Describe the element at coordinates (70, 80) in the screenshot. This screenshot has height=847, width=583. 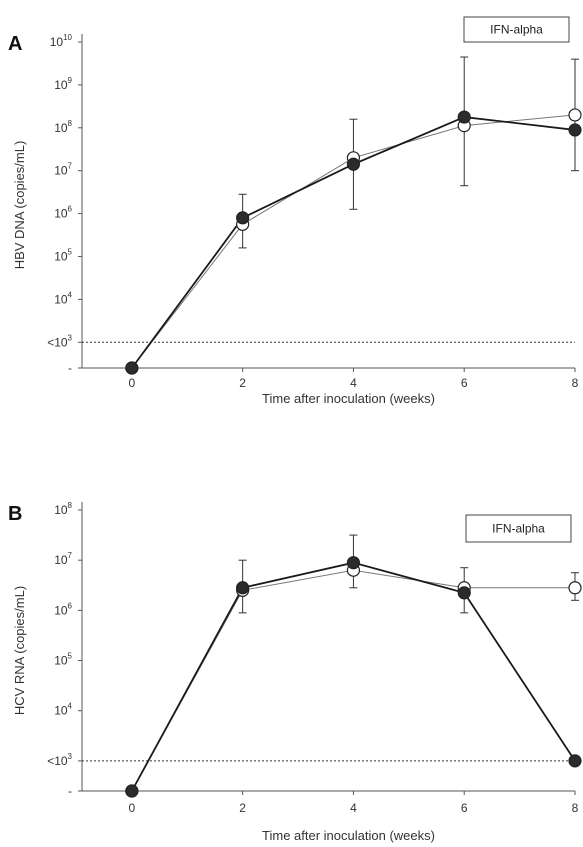
I see `y-tick-exponent: 9` at that location.